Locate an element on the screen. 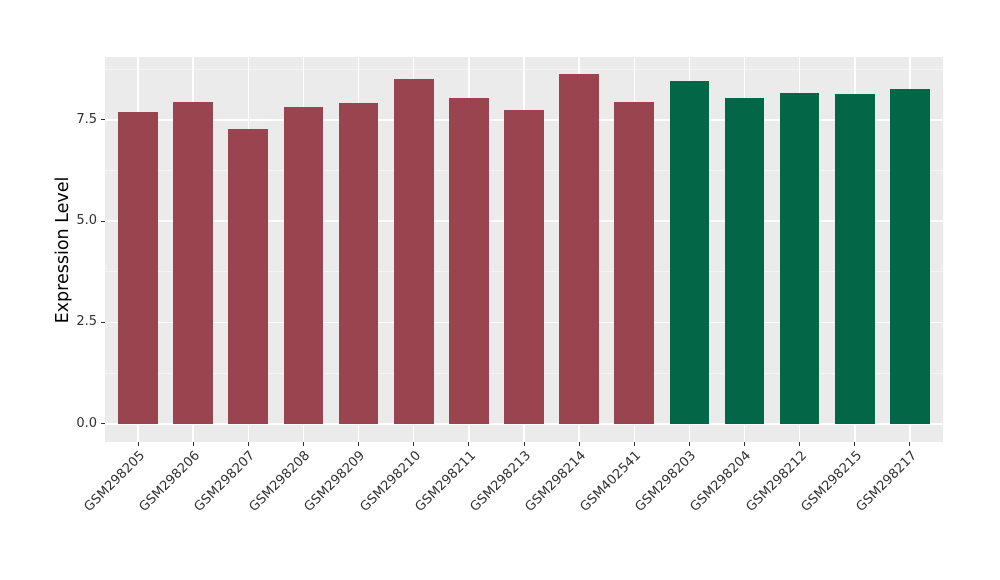  y-tick-label: 2.5 is located at coordinates (86, 322).